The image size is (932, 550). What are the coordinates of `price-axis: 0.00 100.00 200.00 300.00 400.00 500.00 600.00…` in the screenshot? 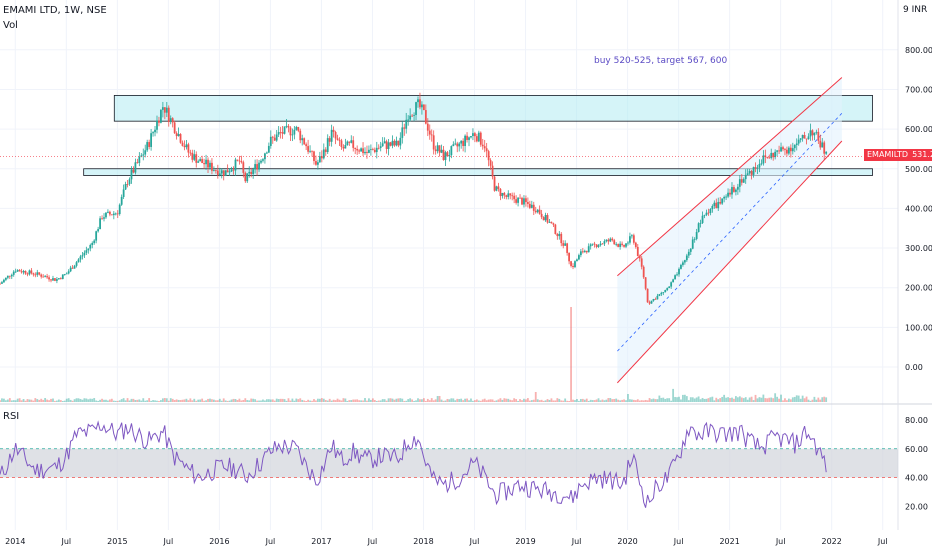 It's located at (918, 278).